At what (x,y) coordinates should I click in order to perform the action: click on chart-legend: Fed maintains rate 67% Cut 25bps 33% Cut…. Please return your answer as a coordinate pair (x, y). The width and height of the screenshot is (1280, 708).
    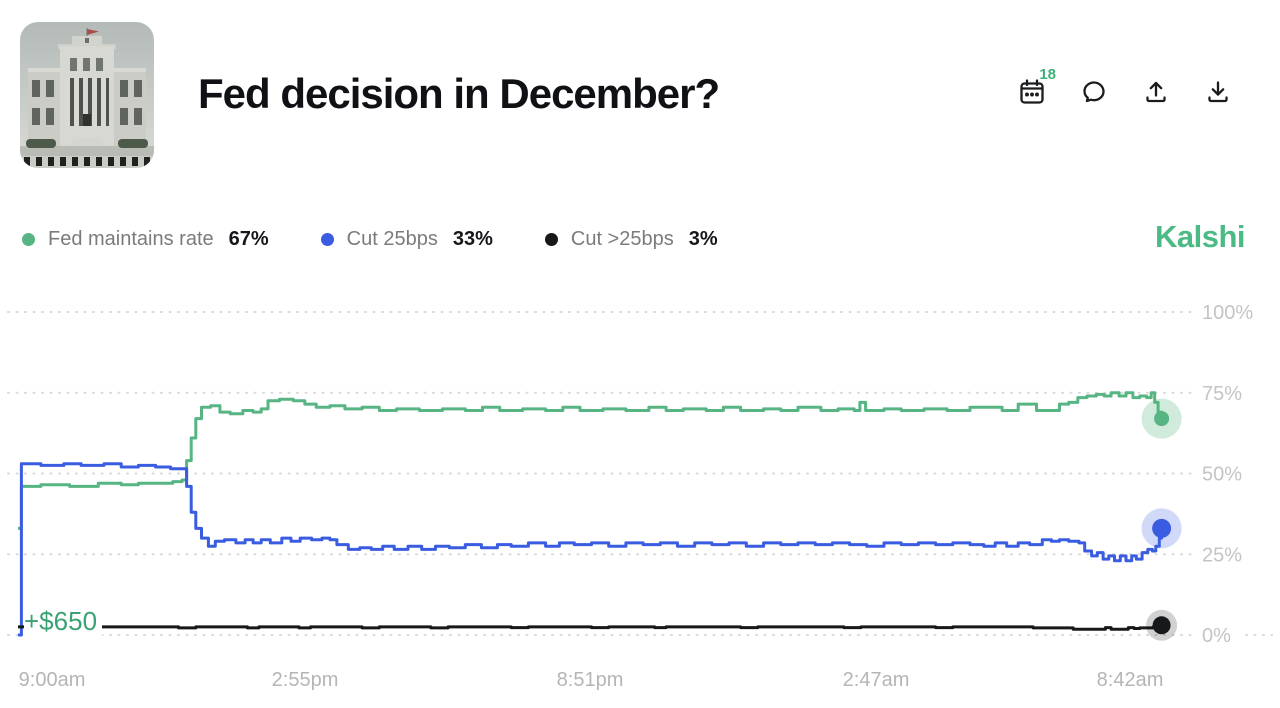
    Looking at the image, I should click on (370, 239).